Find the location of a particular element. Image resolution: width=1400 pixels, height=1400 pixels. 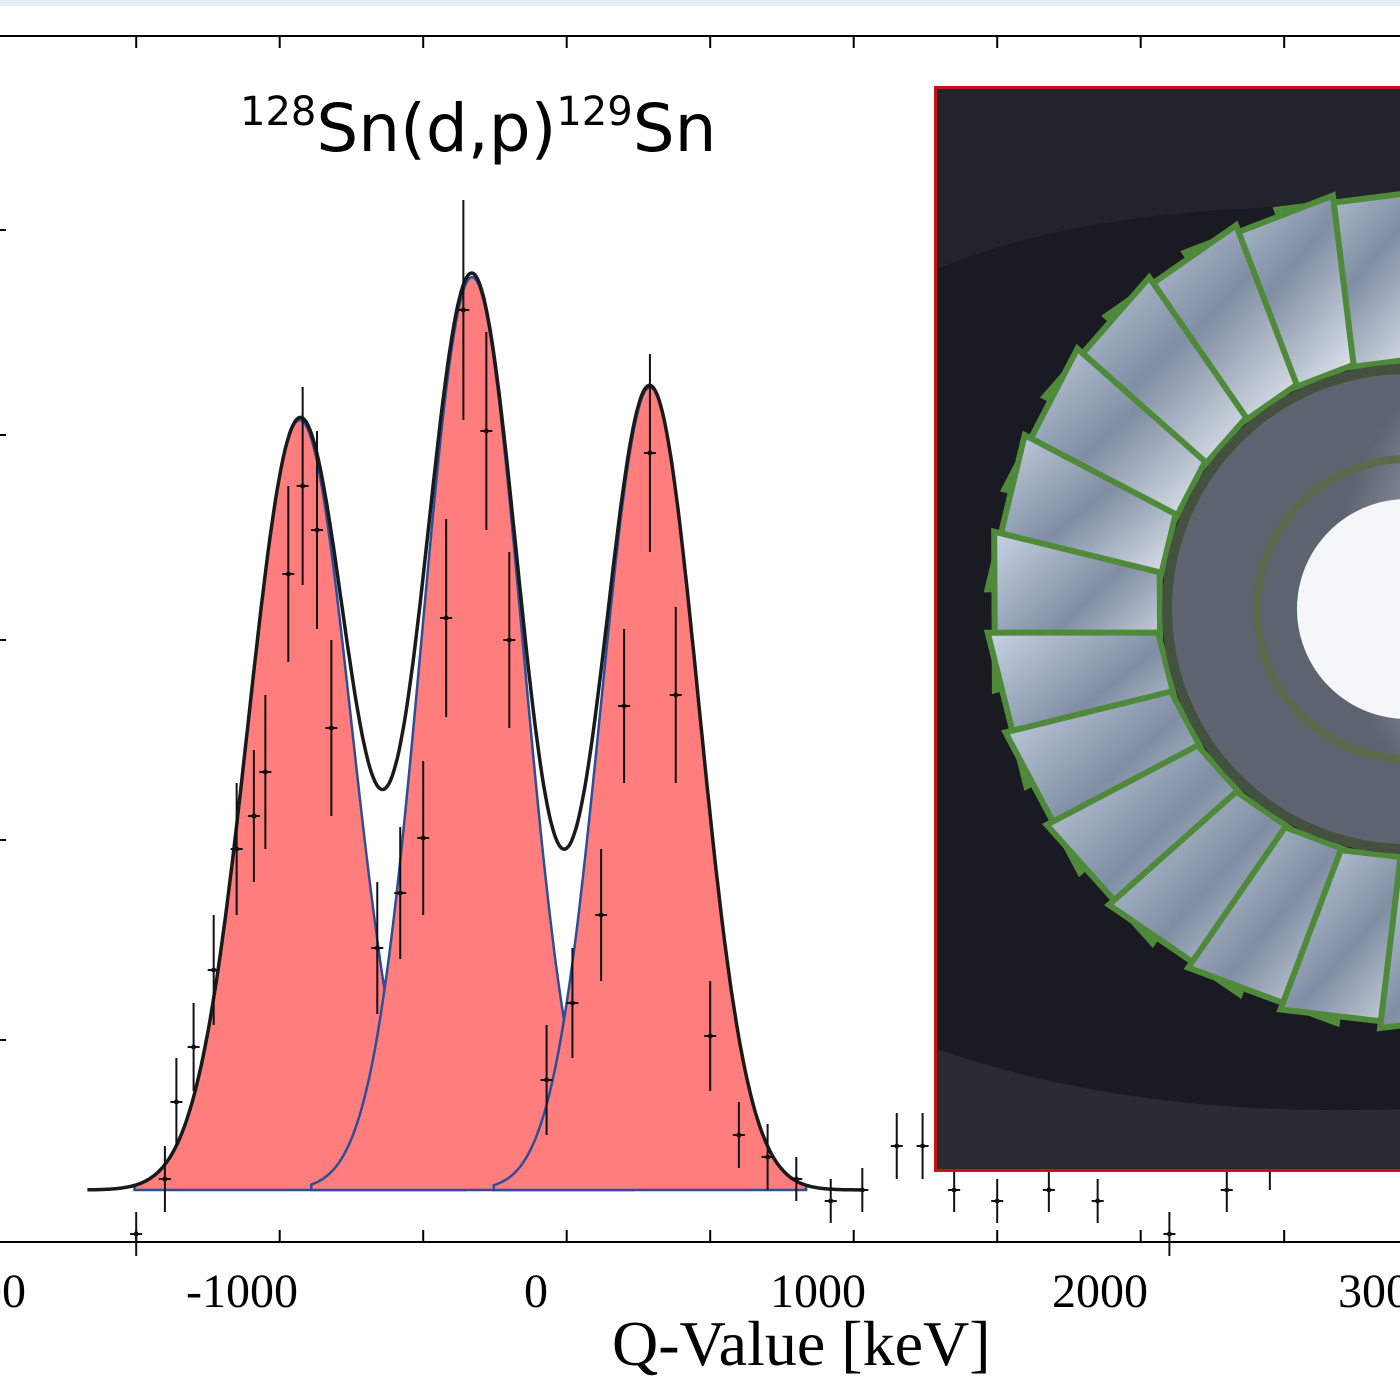

x-axis-label: Q-Value [keV] is located at coordinates (801, 1343).